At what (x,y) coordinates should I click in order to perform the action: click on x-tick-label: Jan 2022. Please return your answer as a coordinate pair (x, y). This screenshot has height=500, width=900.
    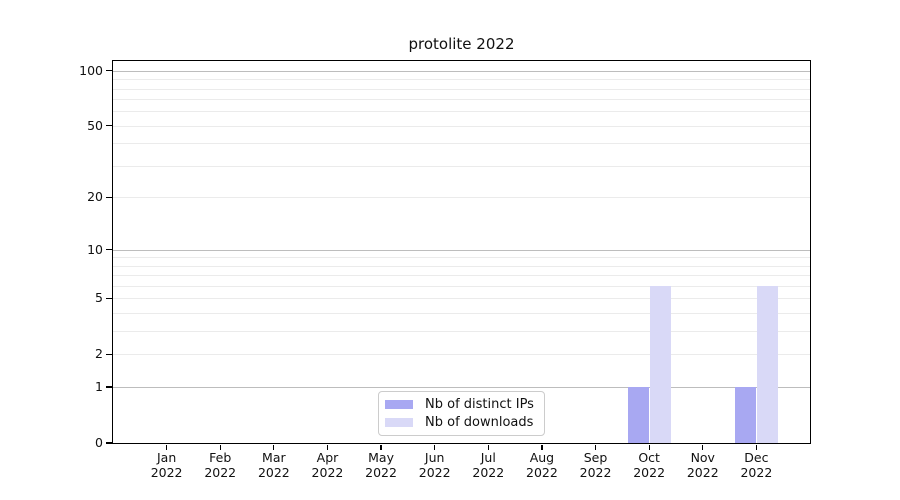
    Looking at the image, I should click on (166, 465).